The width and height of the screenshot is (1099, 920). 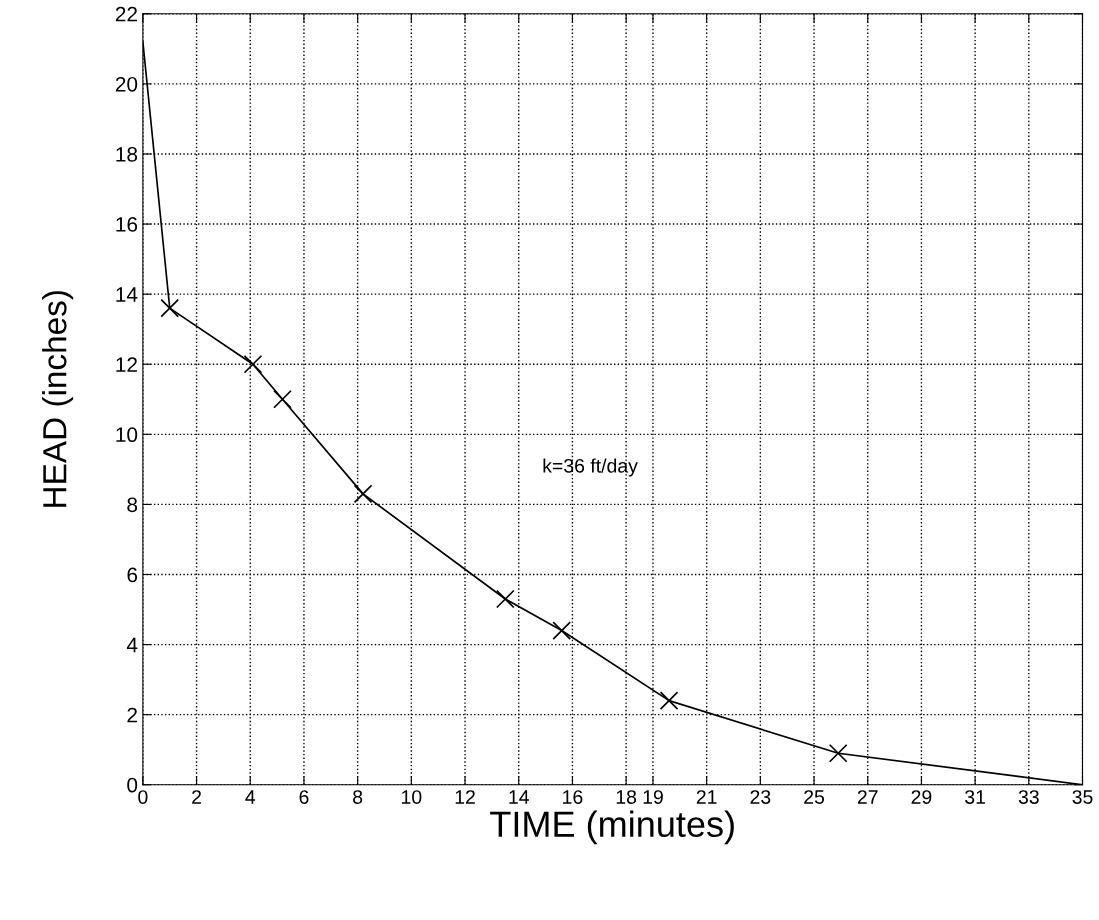 What do you see at coordinates (590, 467) in the screenshot?
I see `annotation: k=36 ft/day` at bounding box center [590, 467].